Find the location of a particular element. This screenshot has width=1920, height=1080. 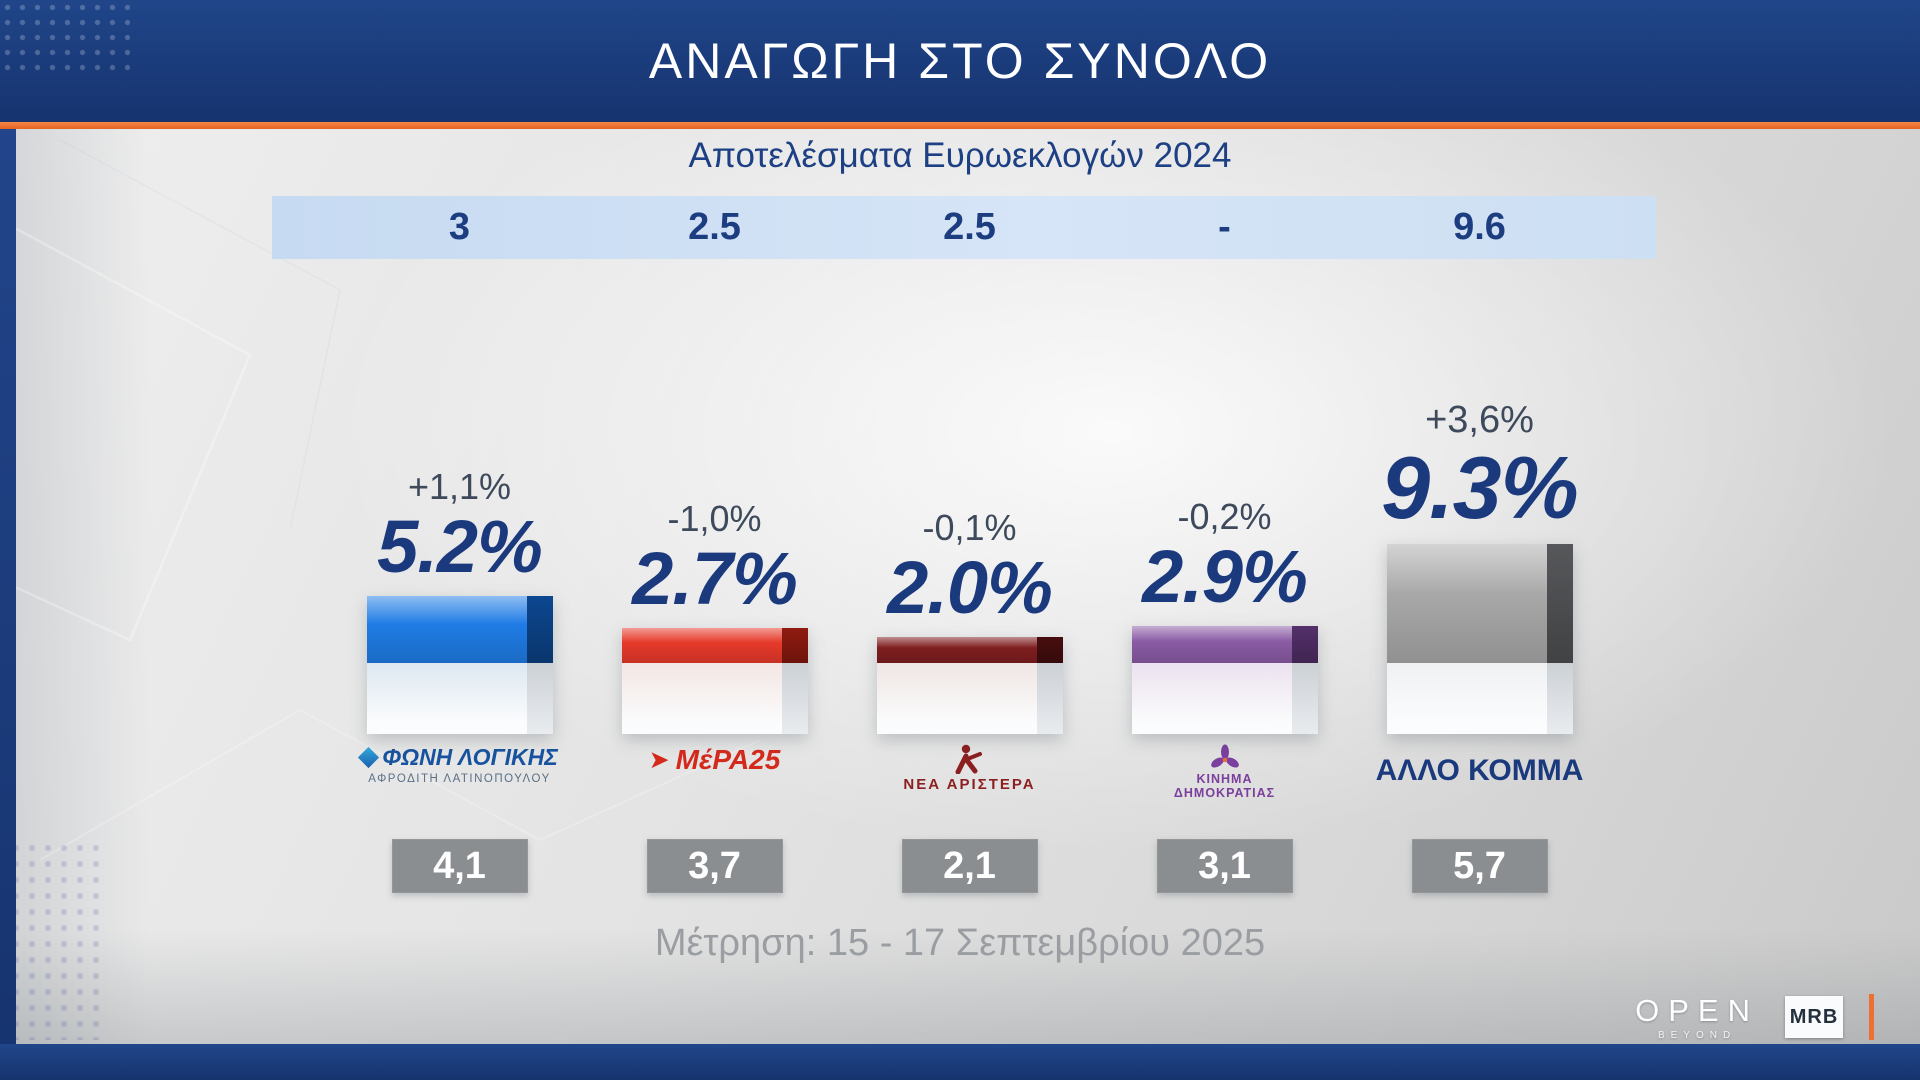

party-column-mera25: -1,0% 2.7% ➤ ΜέΡΑ25 3,7 is located at coordinates (714, 616).